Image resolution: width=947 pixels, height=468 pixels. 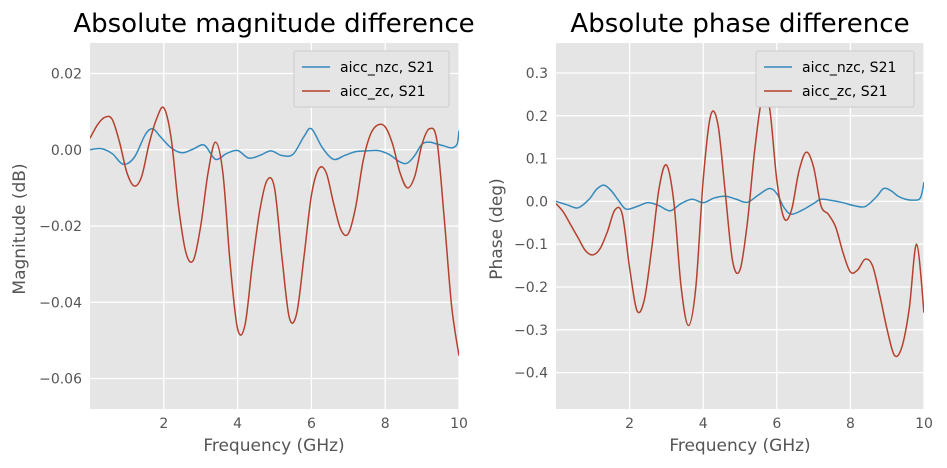 What do you see at coordinates (531, 374) in the screenshot?
I see `phase-y-tick-label: −0.4` at bounding box center [531, 374].